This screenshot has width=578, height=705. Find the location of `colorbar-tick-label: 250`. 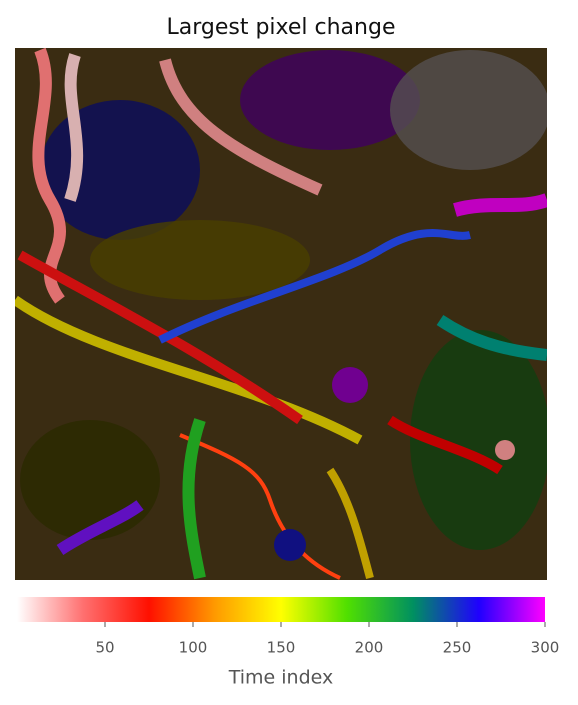

colorbar-tick-label: 250 is located at coordinates (457, 648).